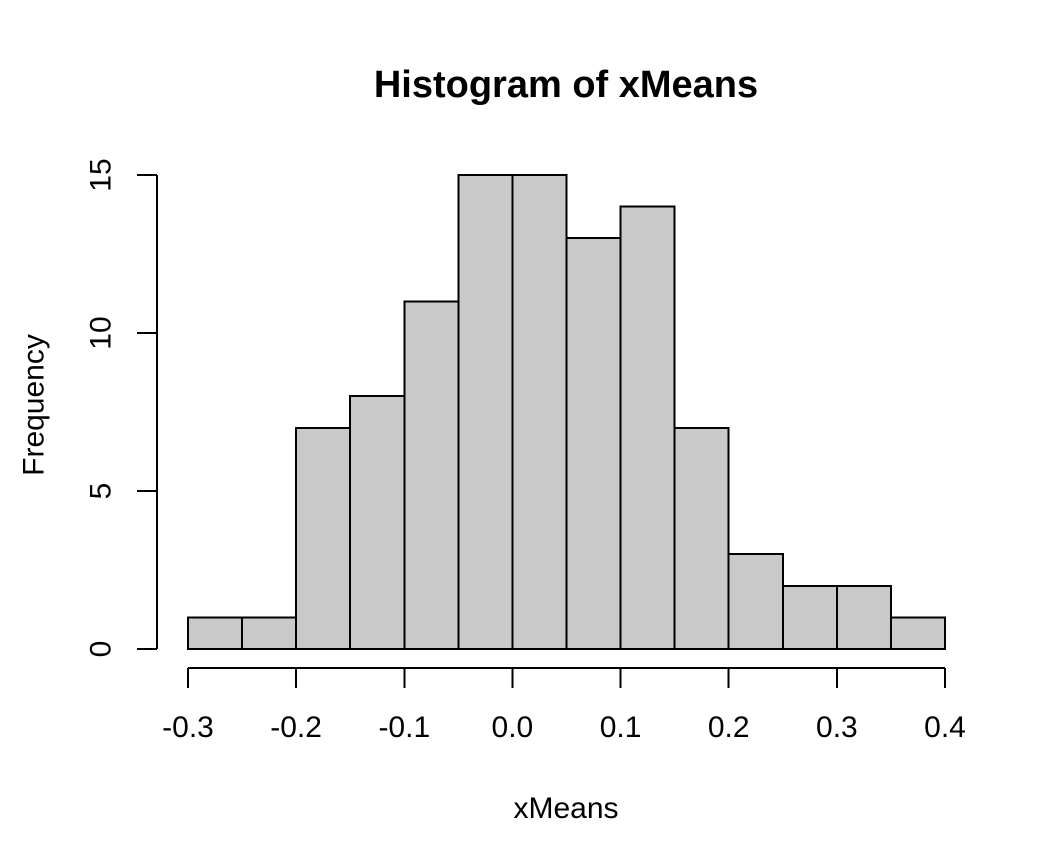 The image size is (1056, 864). Describe the element at coordinates (121, 407) in the screenshot. I see `y-axis: 0 5 10 15` at that location.